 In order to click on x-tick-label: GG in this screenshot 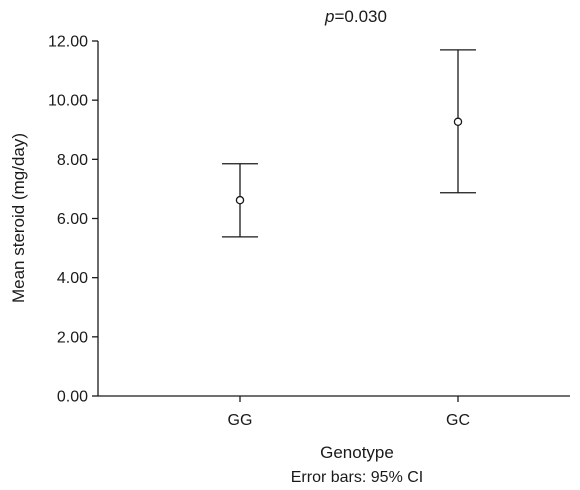, I will do `click(240, 420)`.